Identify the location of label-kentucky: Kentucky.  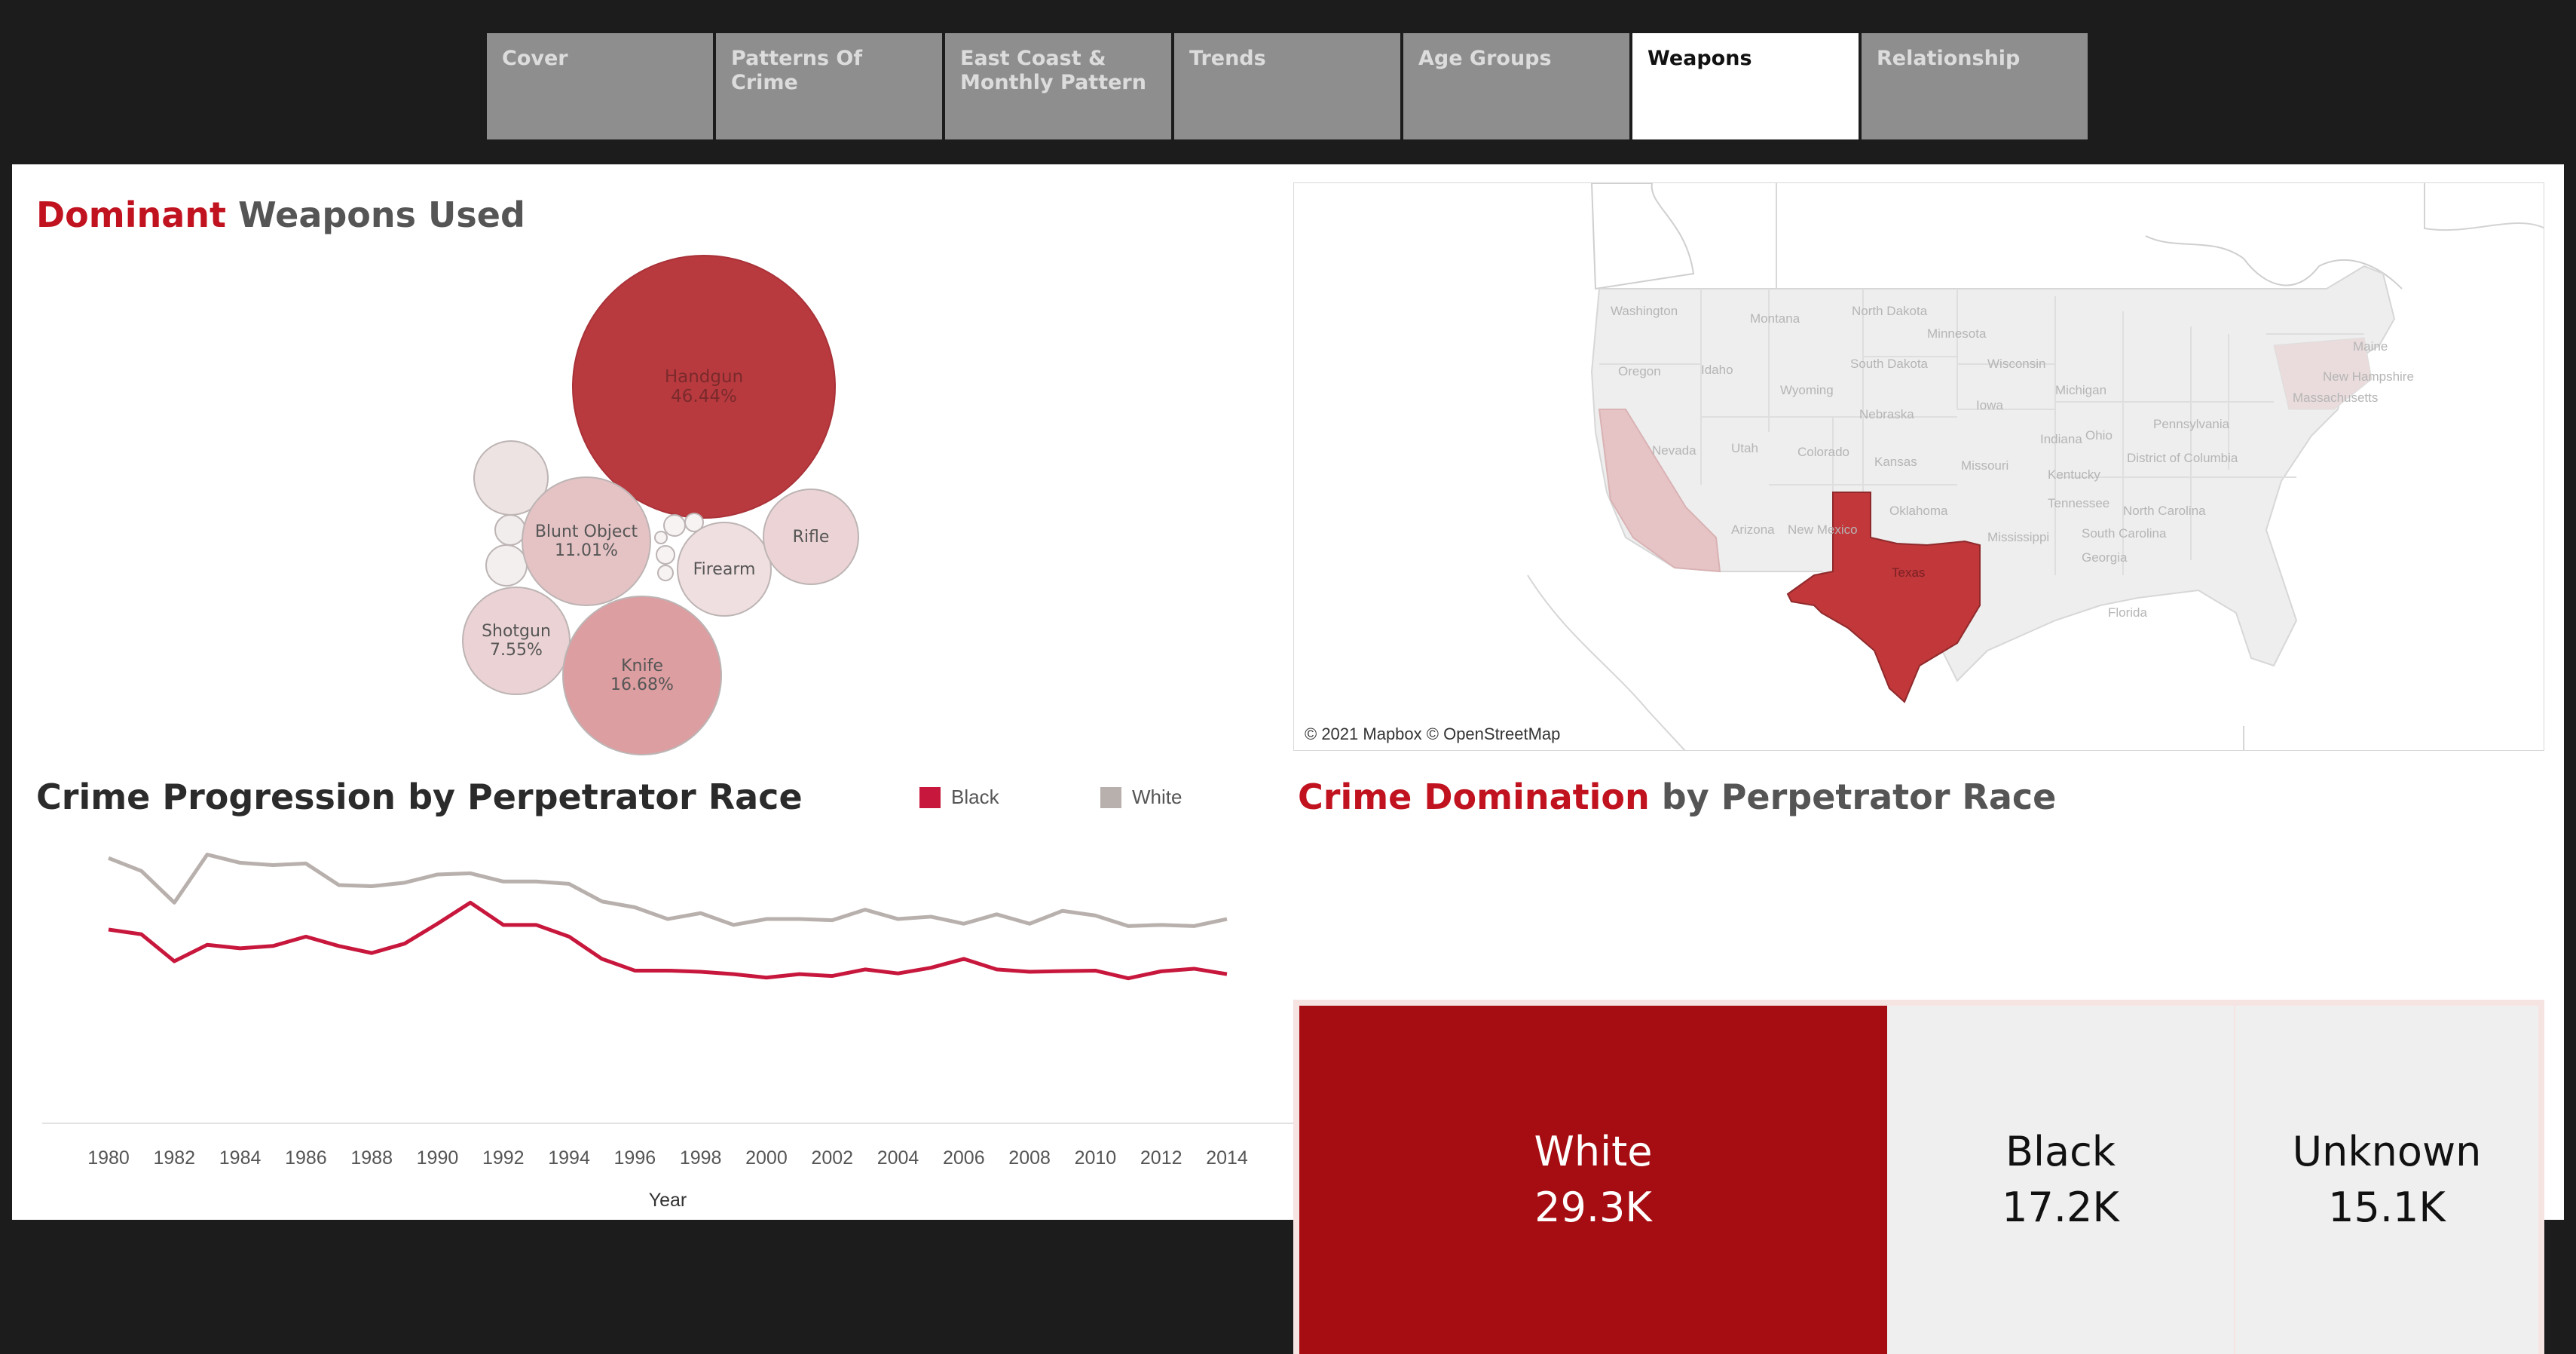
(2074, 474).